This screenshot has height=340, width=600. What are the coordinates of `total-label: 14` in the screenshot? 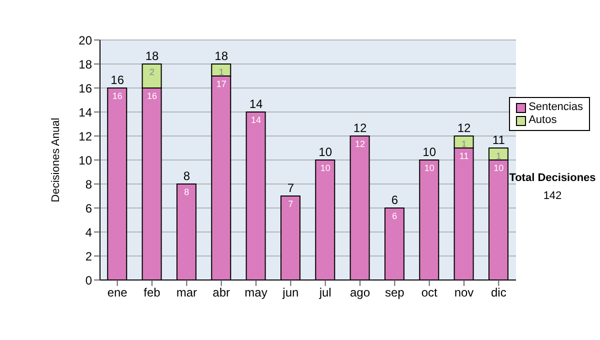 It's located at (256, 104).